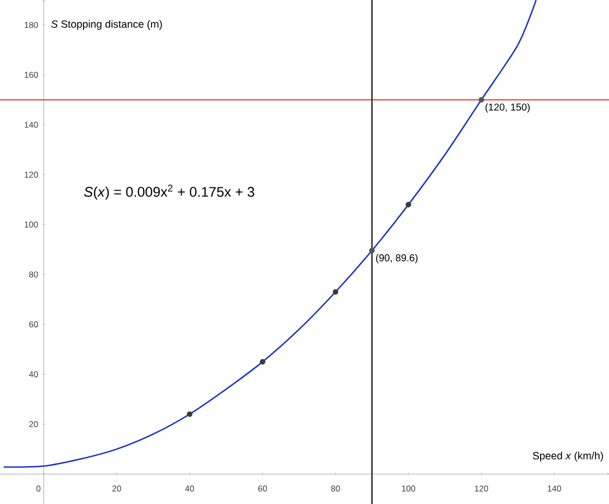  What do you see at coordinates (38, 489) in the screenshot?
I see `x-tick-label: 0` at bounding box center [38, 489].